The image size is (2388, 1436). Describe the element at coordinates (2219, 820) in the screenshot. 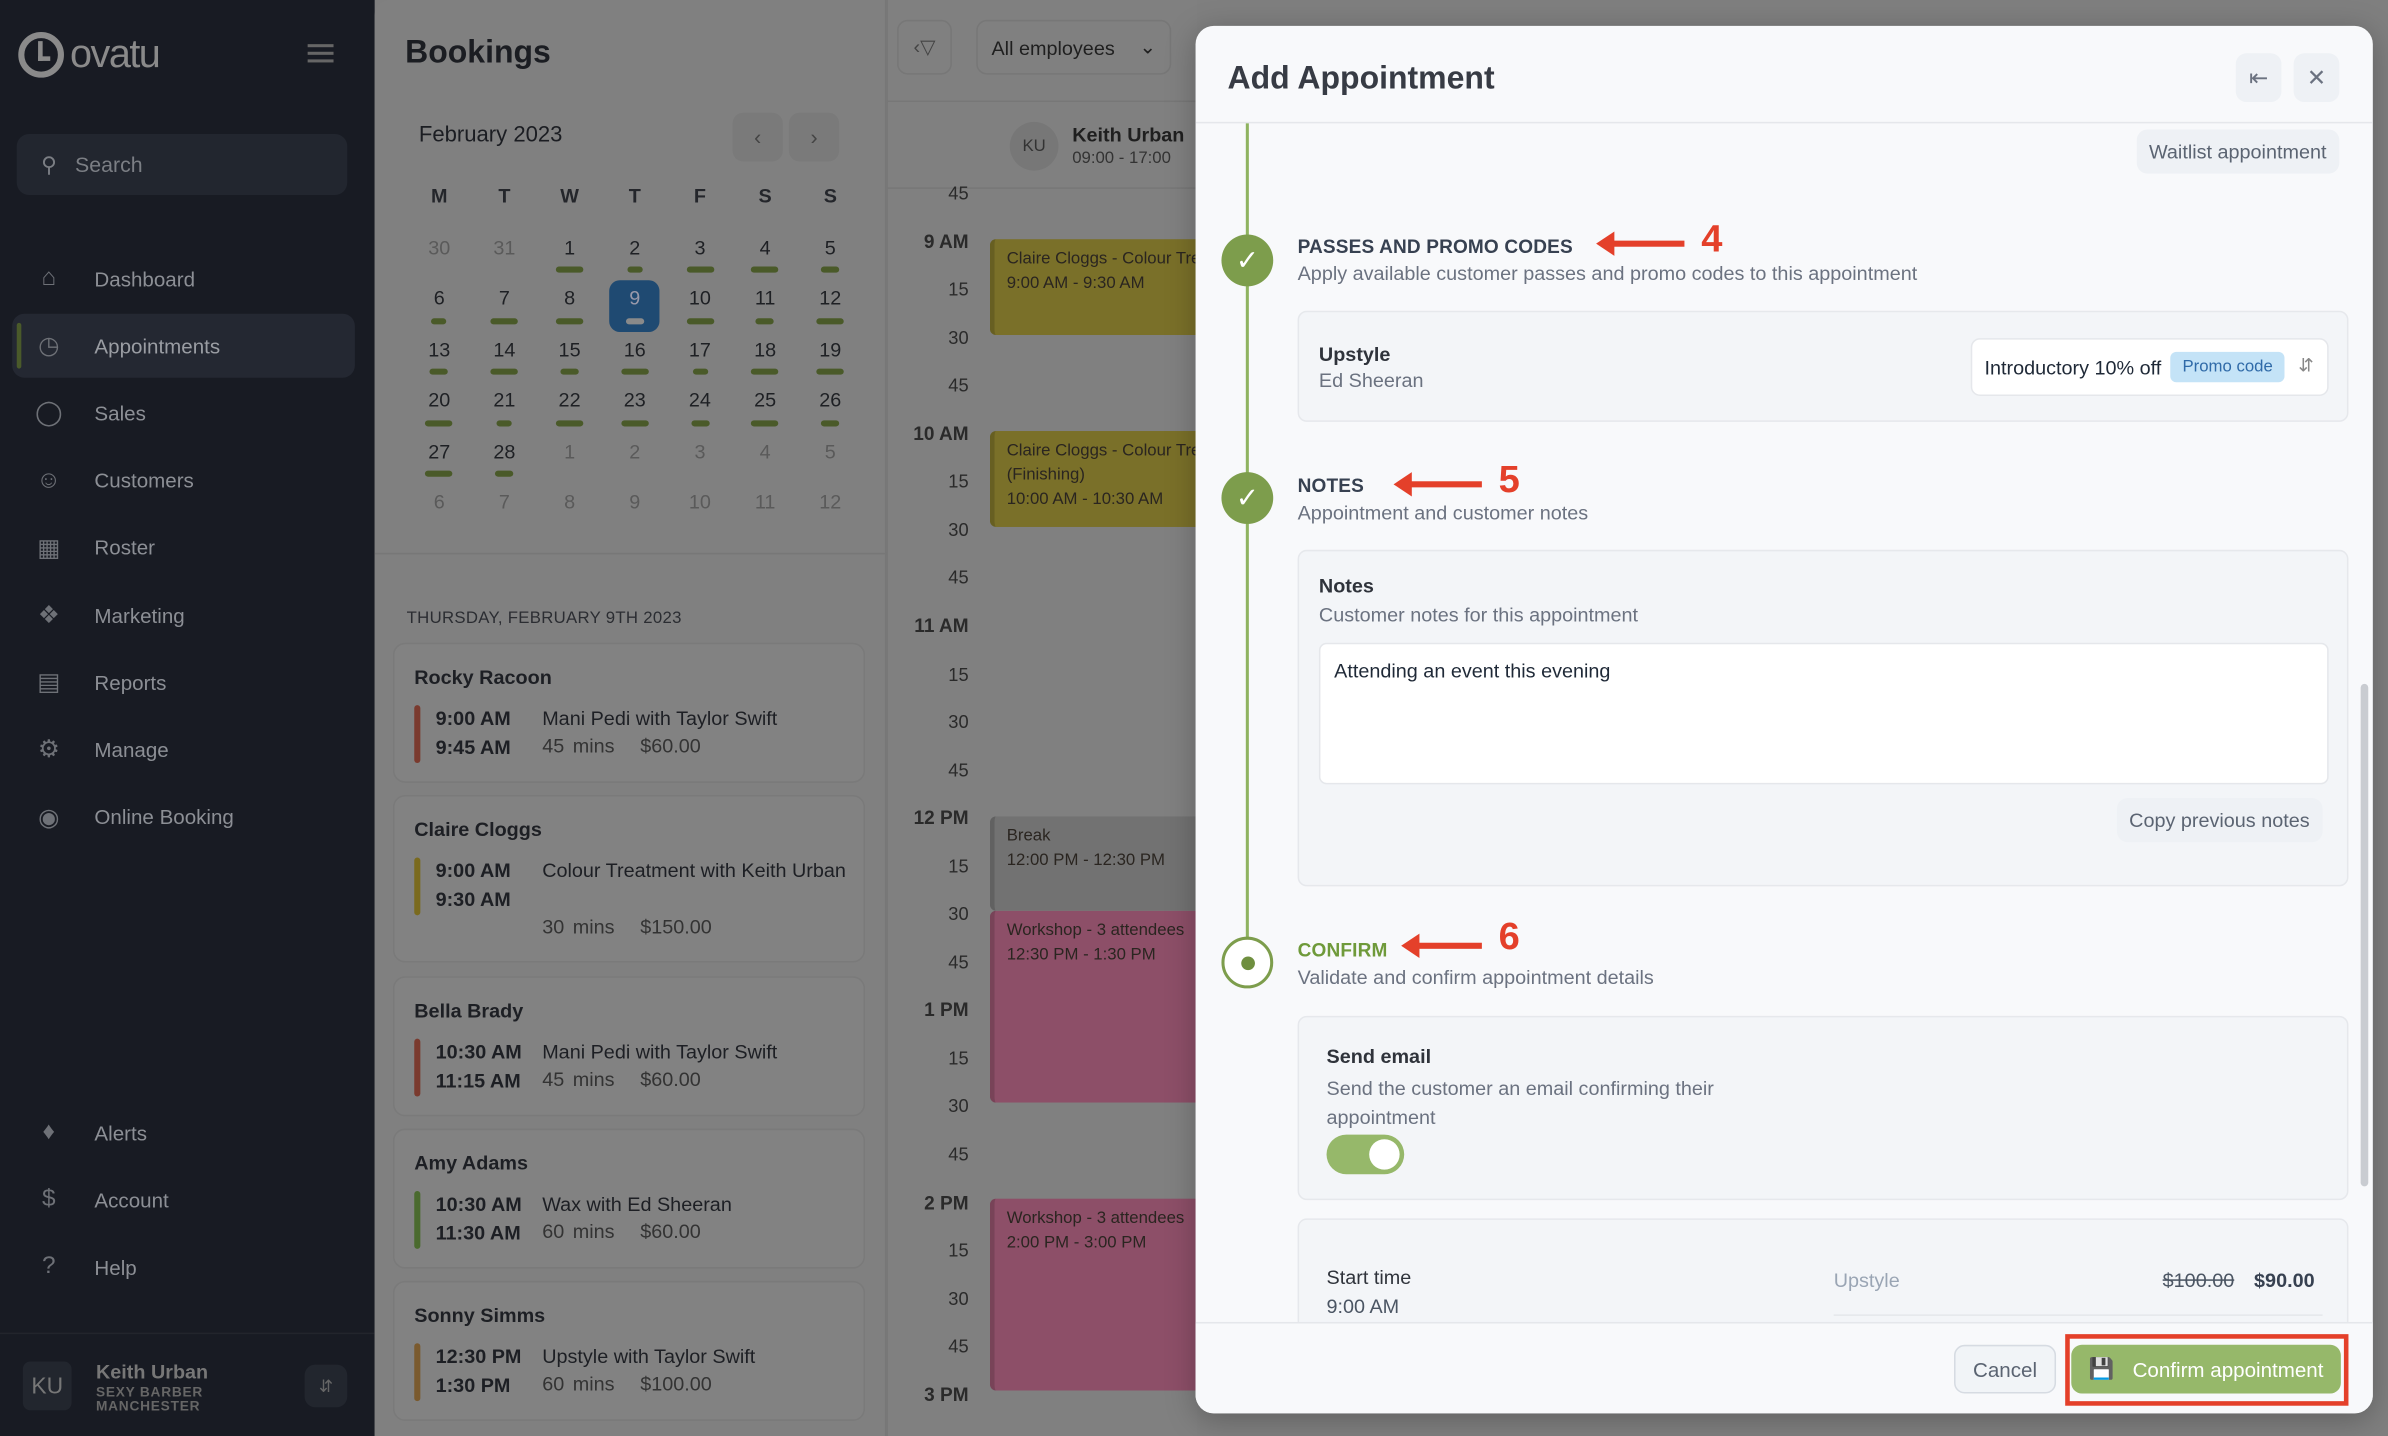

I see `copy-previous-notes-button: Copy previous notes` at that location.